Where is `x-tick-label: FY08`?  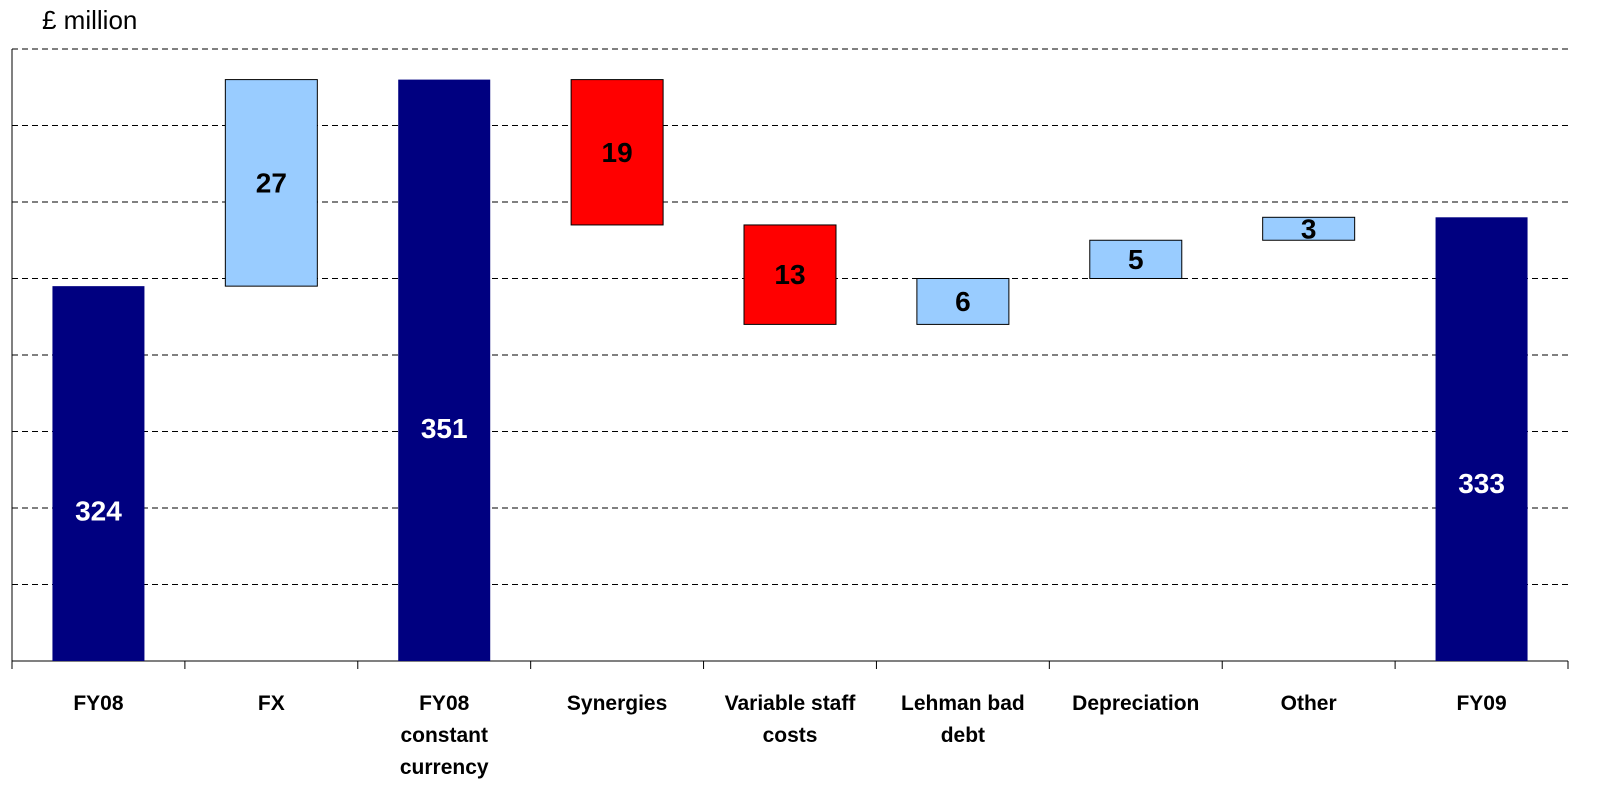 x-tick-label: FY08 is located at coordinates (98, 703).